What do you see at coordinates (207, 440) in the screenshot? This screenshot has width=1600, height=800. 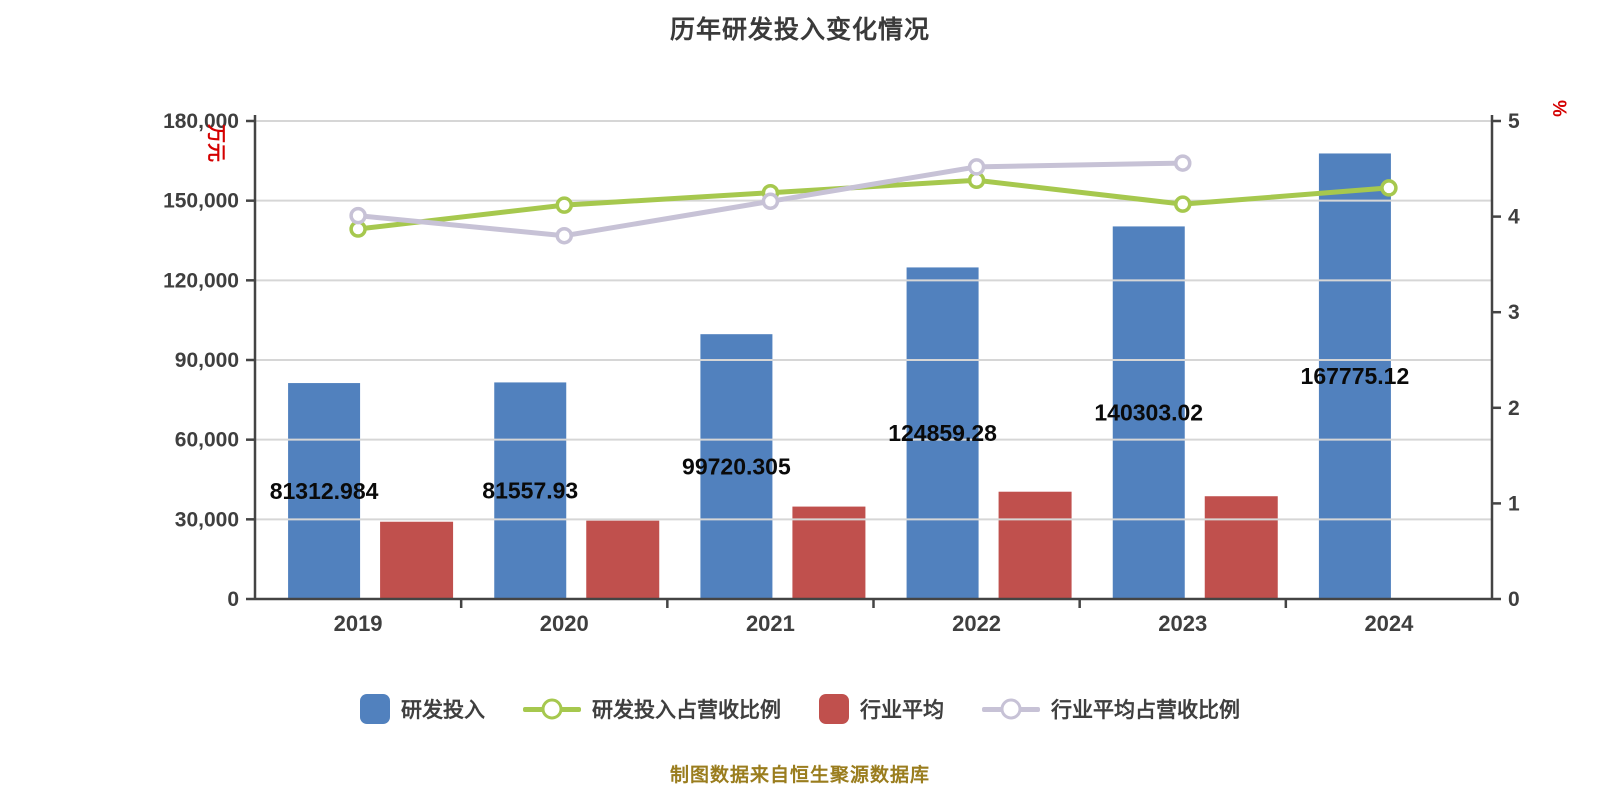 I see `left-axis-tick-label: 60,000` at bounding box center [207, 440].